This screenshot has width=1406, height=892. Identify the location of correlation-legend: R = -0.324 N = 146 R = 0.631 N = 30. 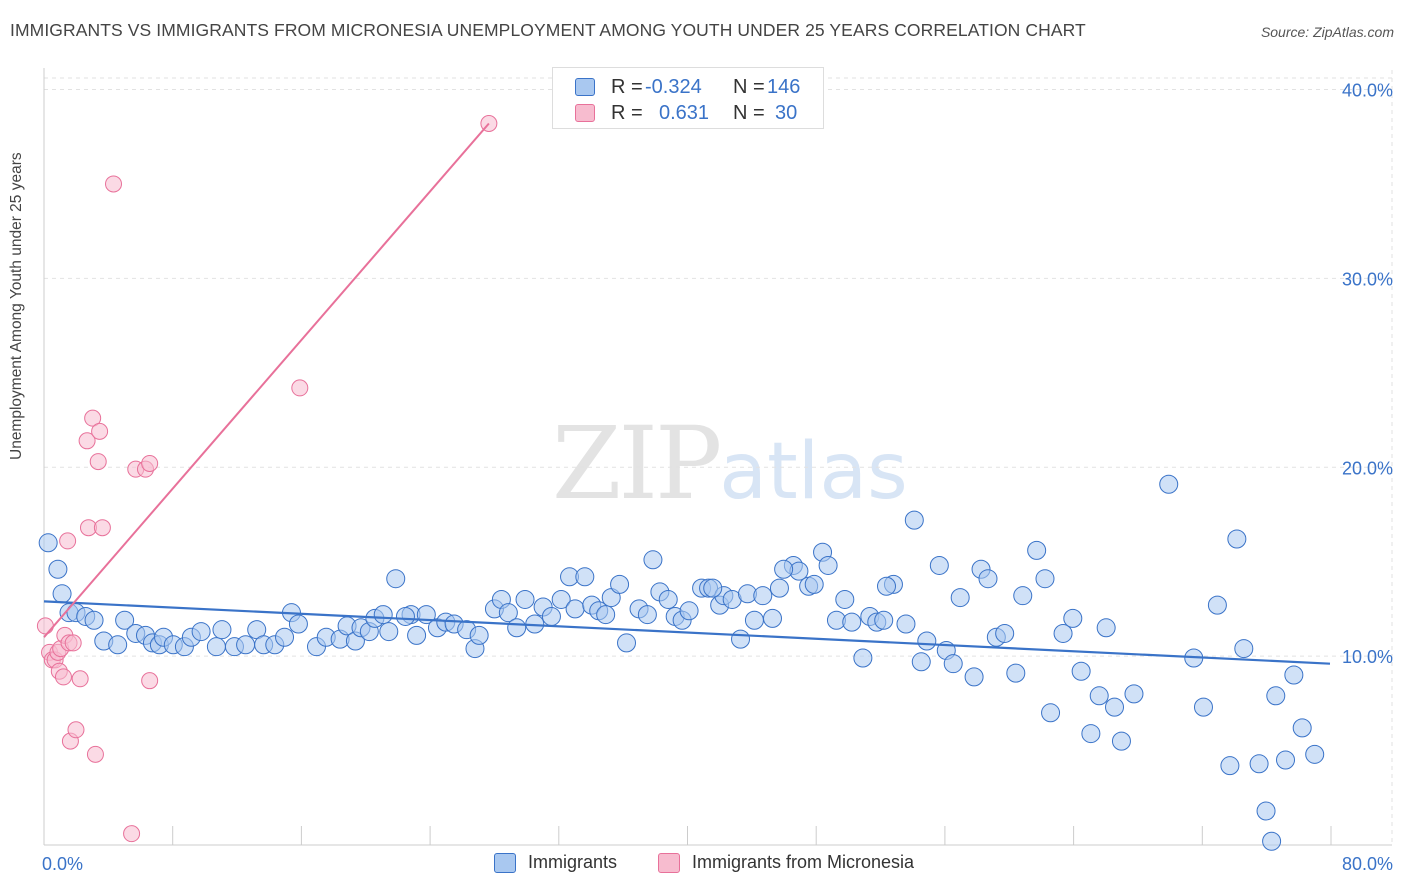
(688, 98).